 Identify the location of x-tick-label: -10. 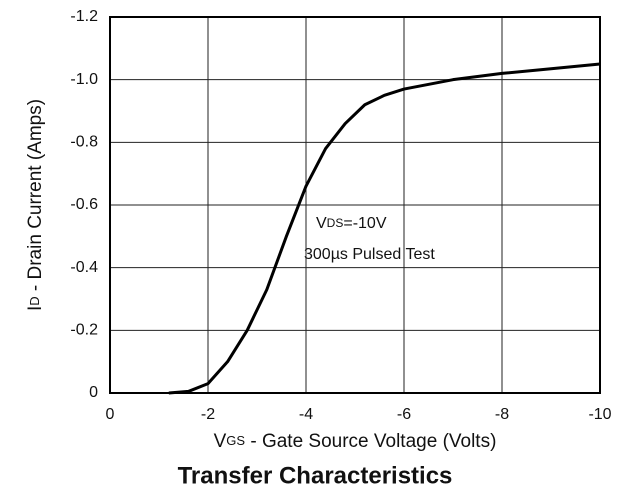
(599, 414).